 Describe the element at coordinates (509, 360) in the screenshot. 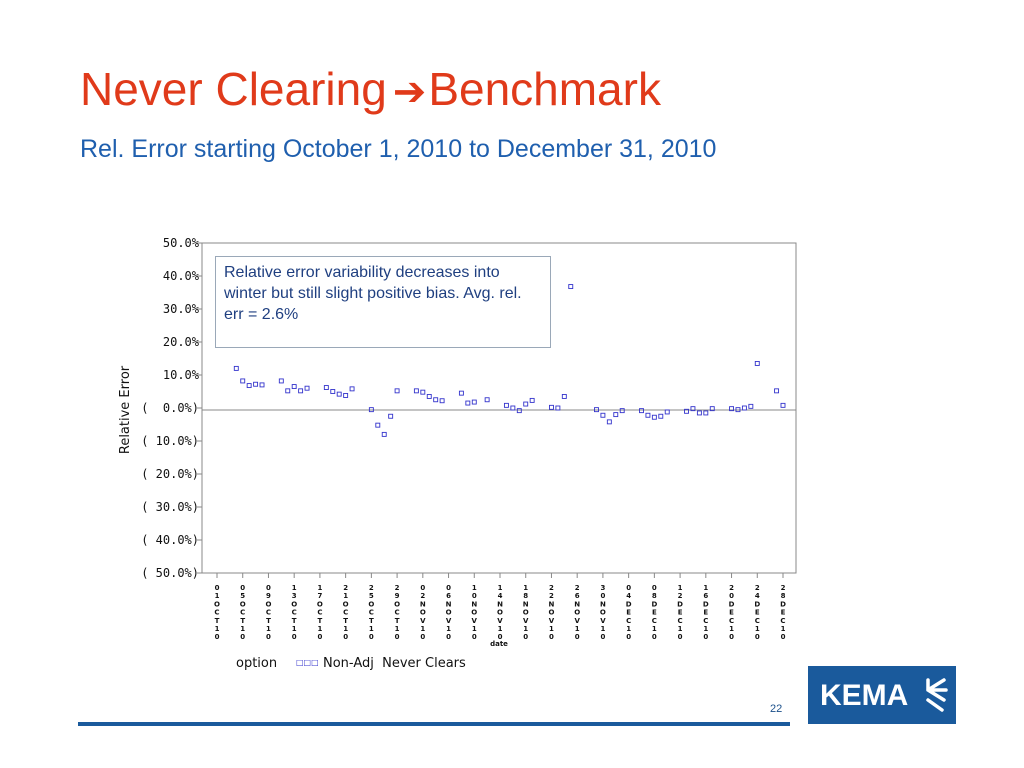

I see `data-points` at that location.